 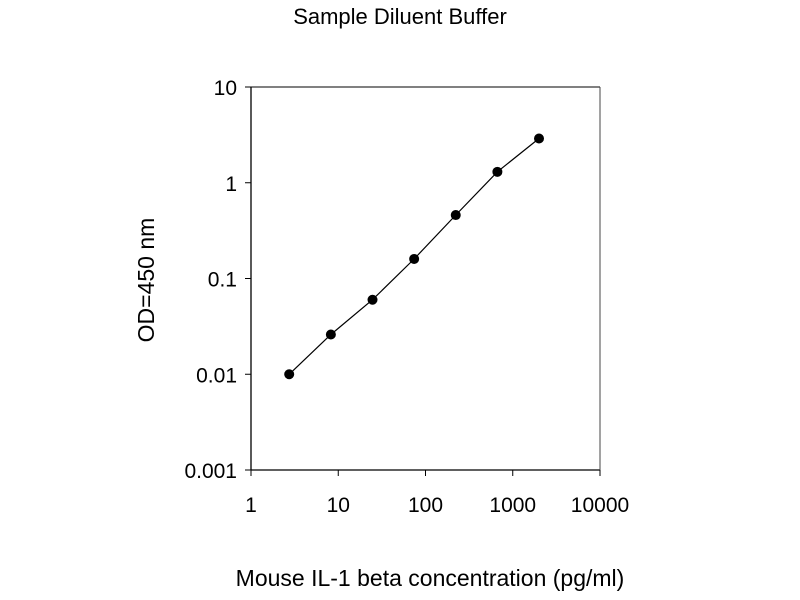 I want to click on y-axis-label: OD=450 nm, so click(x=146, y=280).